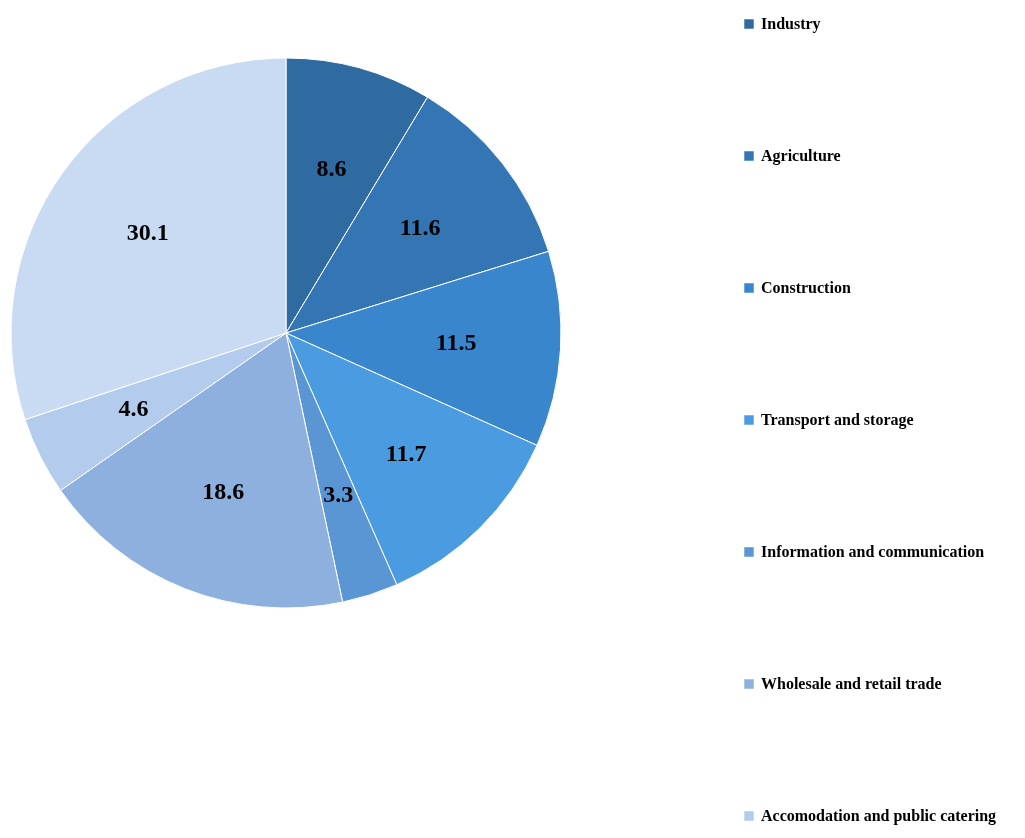 This screenshot has height=838, width=1025. What do you see at coordinates (338, 494) in the screenshot?
I see `data-label: 3.3` at bounding box center [338, 494].